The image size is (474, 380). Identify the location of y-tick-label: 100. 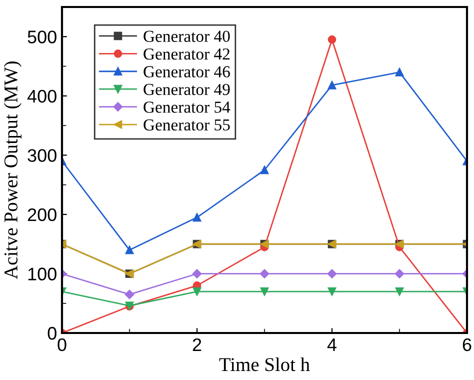
(42, 274).